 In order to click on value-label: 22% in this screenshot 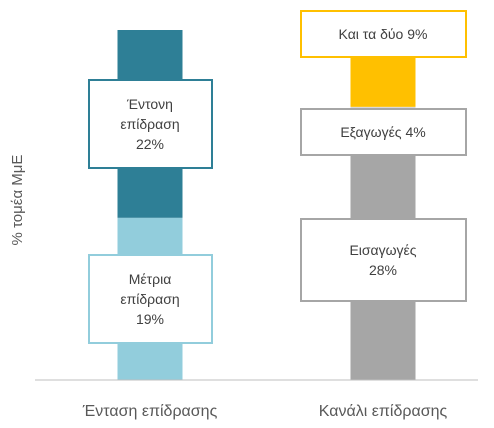, I will do `click(150, 143)`.